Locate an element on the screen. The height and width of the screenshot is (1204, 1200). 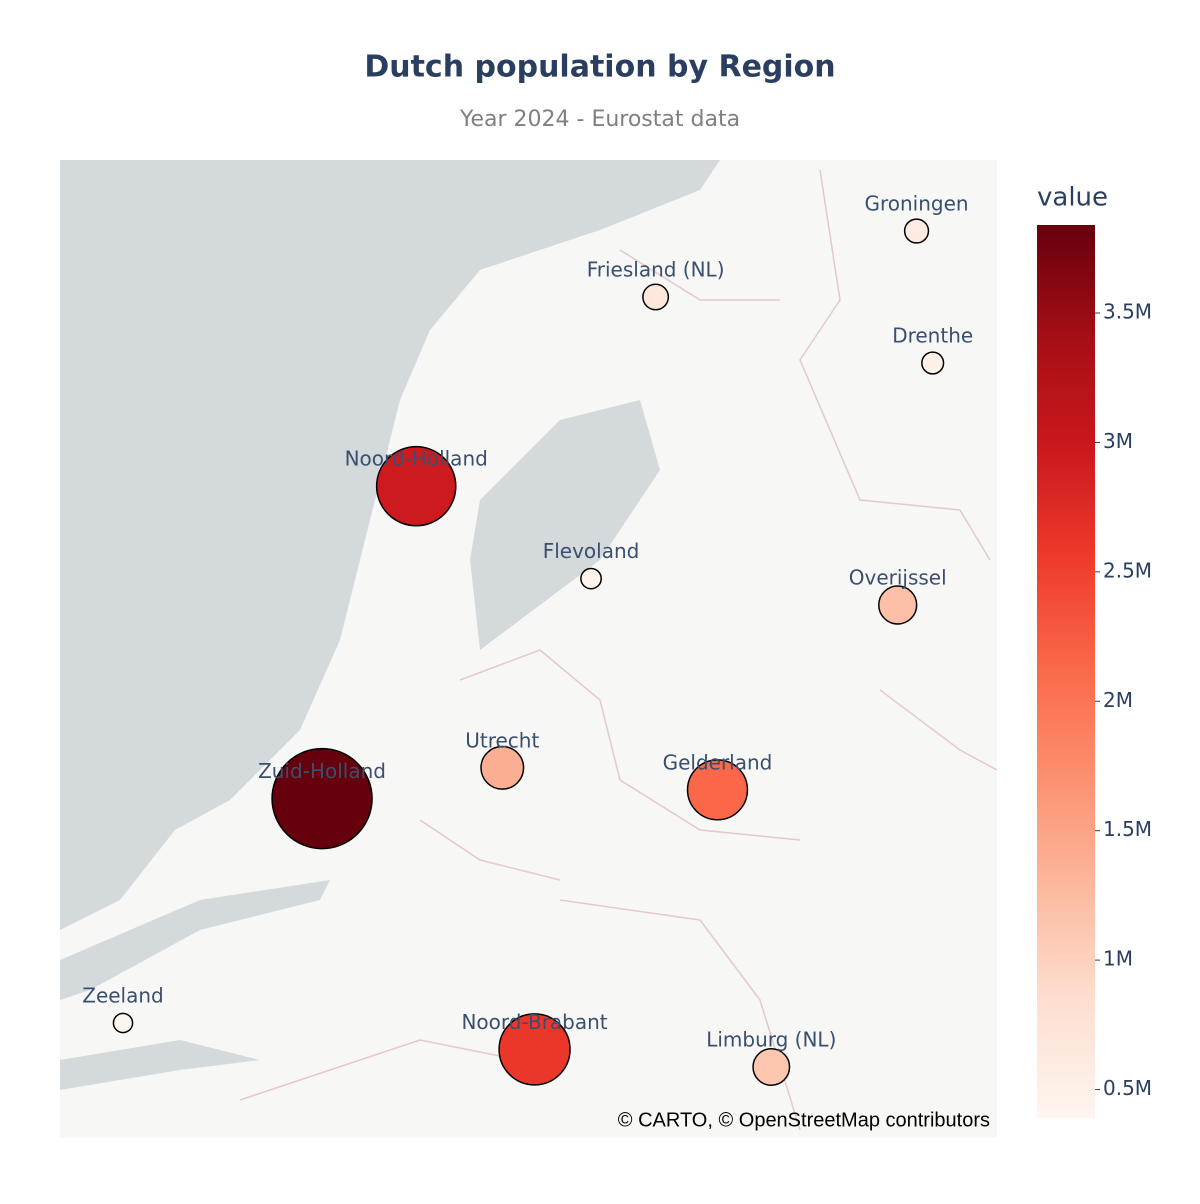
lake is located at coordinates (565, 525).